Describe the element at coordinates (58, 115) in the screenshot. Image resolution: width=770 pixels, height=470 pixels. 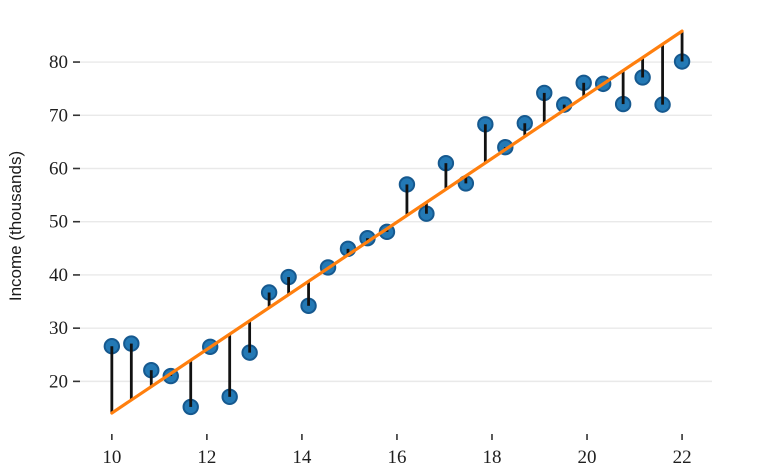
I see `y-tick-label: 70` at that location.